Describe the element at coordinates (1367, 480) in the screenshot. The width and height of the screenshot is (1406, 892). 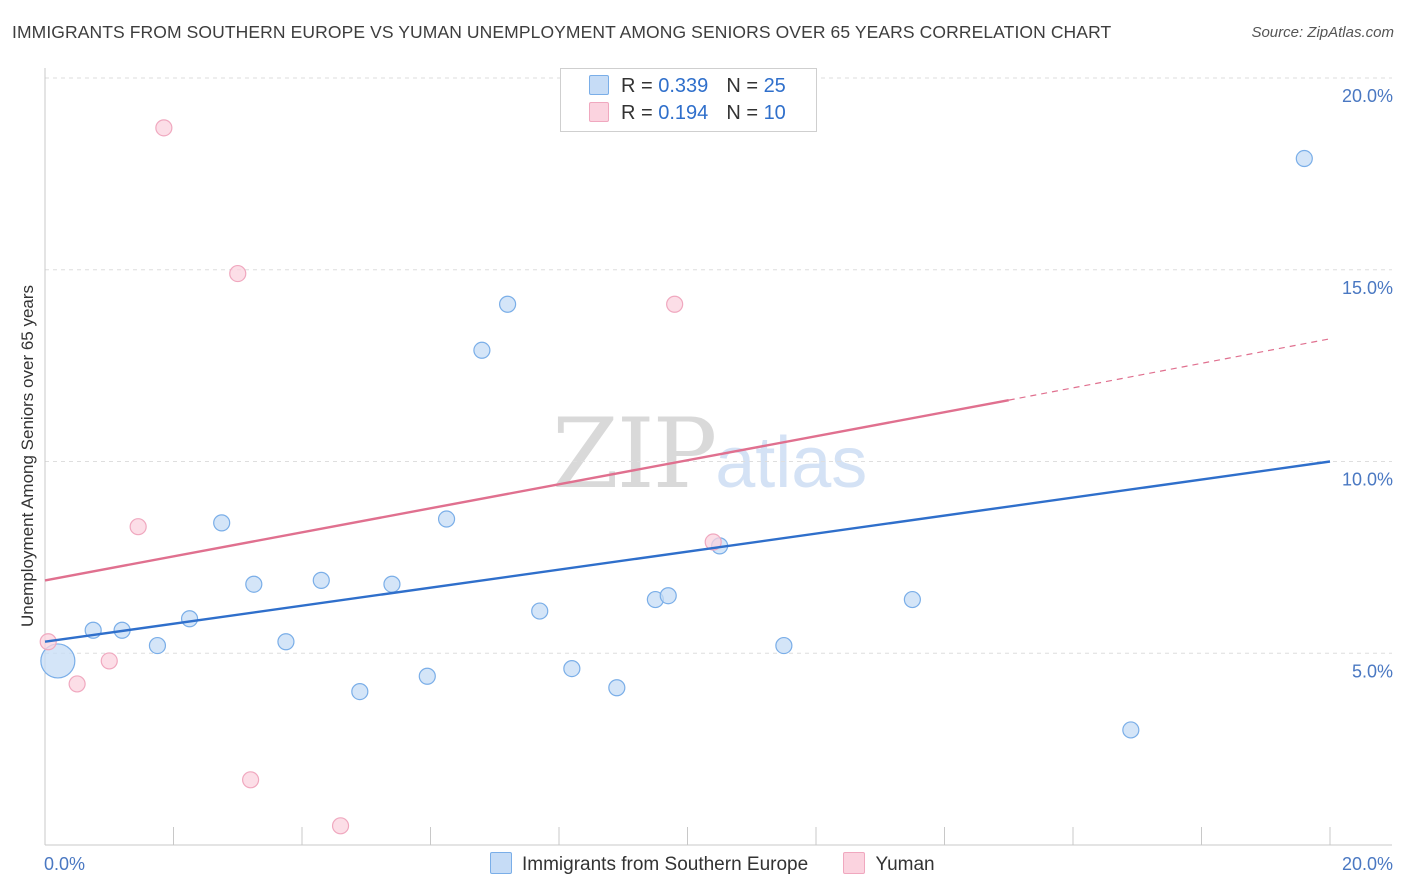
I see `y-tick-label: 10.0%` at that location.